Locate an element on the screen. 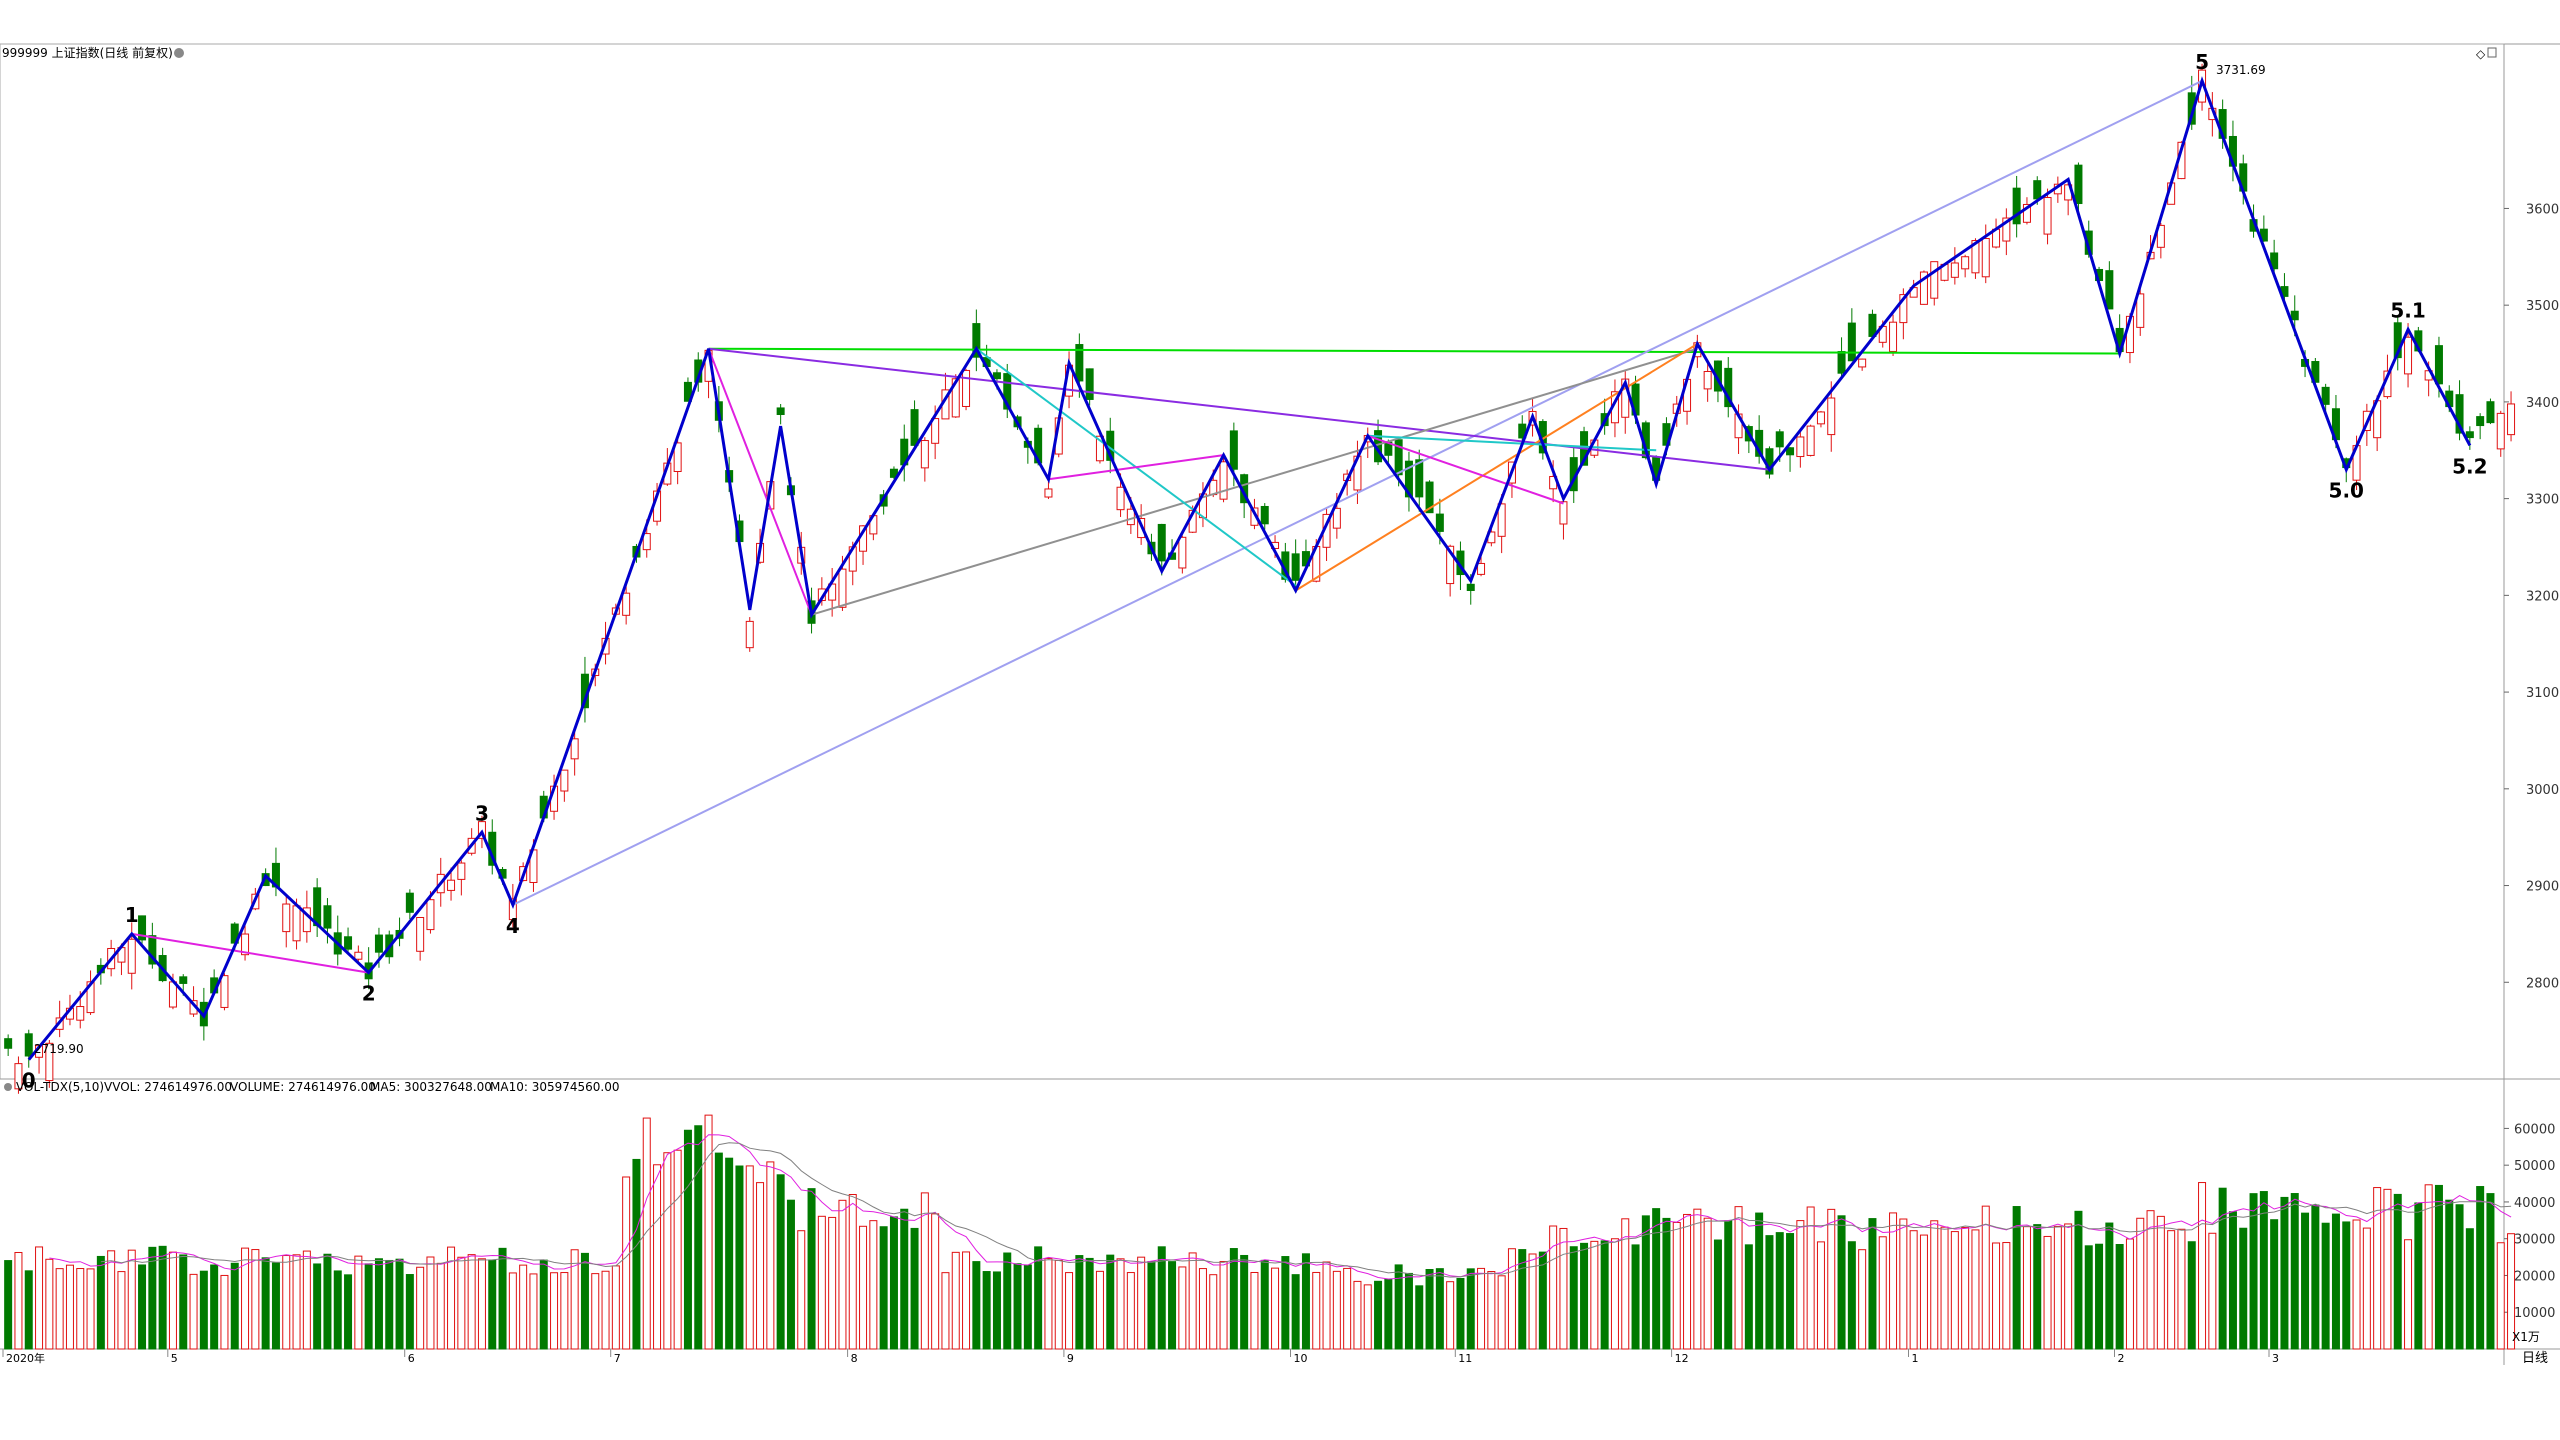  price-tick-label: 3000 is located at coordinates (2542, 790).